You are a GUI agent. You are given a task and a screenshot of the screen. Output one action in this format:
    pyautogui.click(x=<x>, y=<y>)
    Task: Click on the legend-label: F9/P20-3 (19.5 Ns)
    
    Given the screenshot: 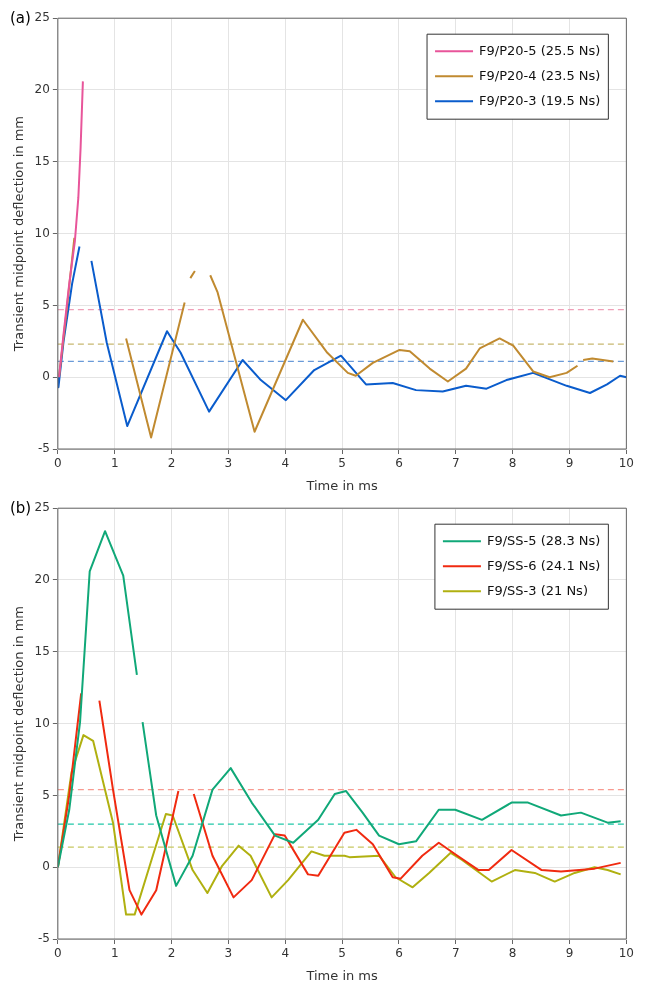 What is the action you would take?
    pyautogui.click(x=540, y=100)
    